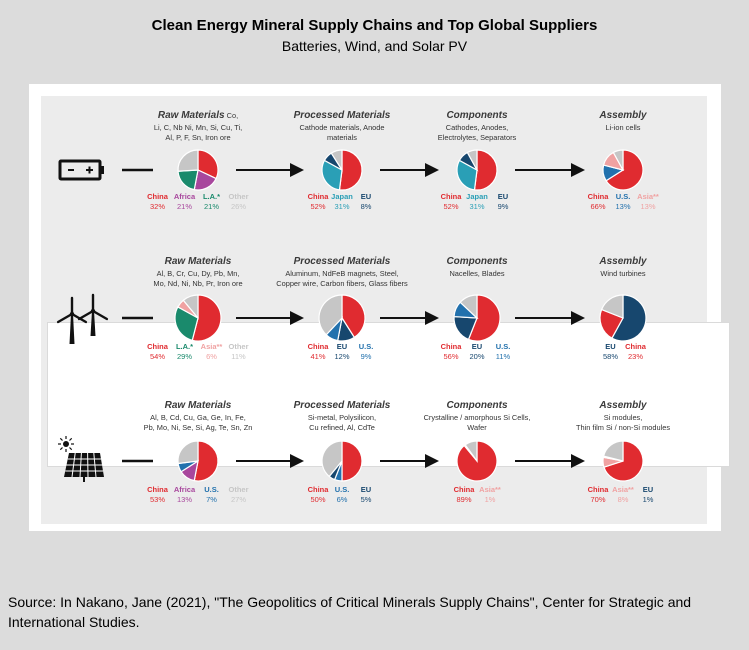 The height and width of the screenshot is (650, 749). I want to click on data-label-eu: 20%, so click(476, 356).